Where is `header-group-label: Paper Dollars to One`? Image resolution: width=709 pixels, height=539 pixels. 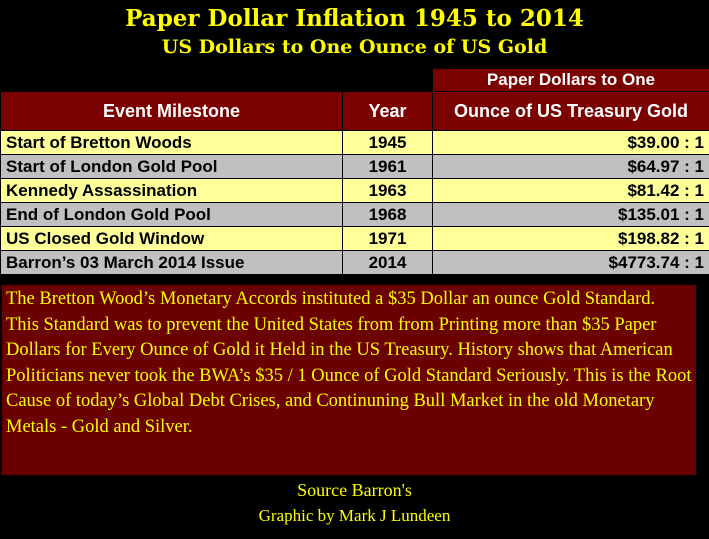 header-group-label: Paper Dollars to One is located at coordinates (570, 80).